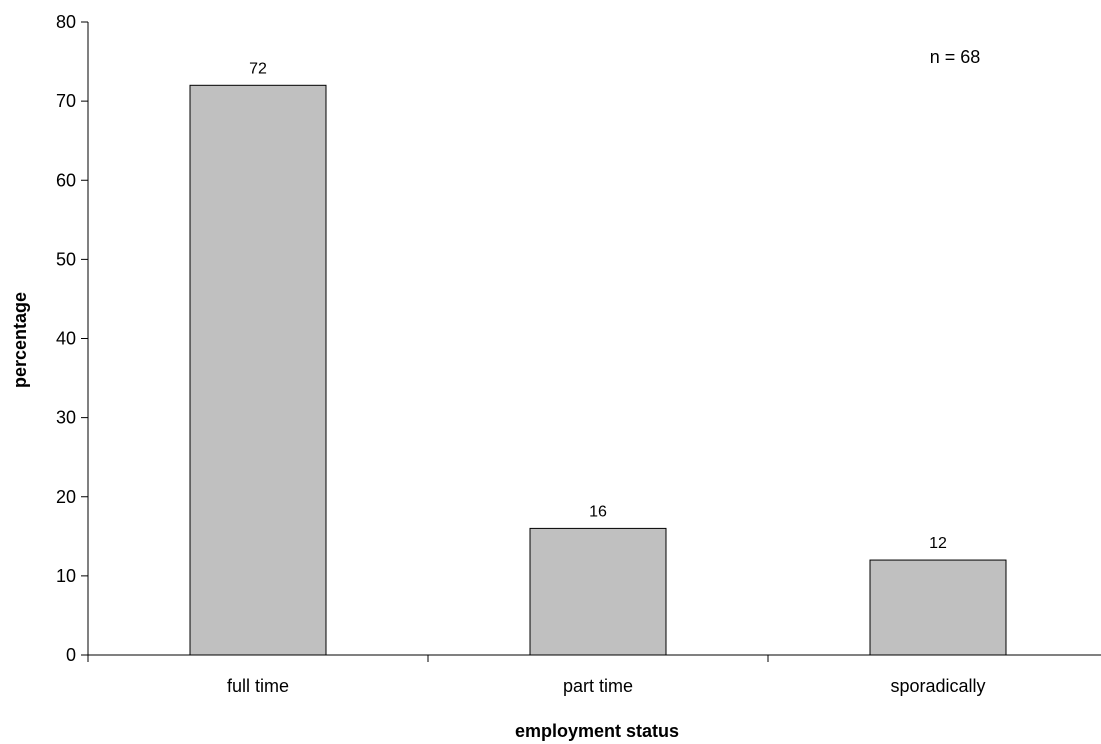  I want to click on bar-value-label: 12, so click(938, 543).